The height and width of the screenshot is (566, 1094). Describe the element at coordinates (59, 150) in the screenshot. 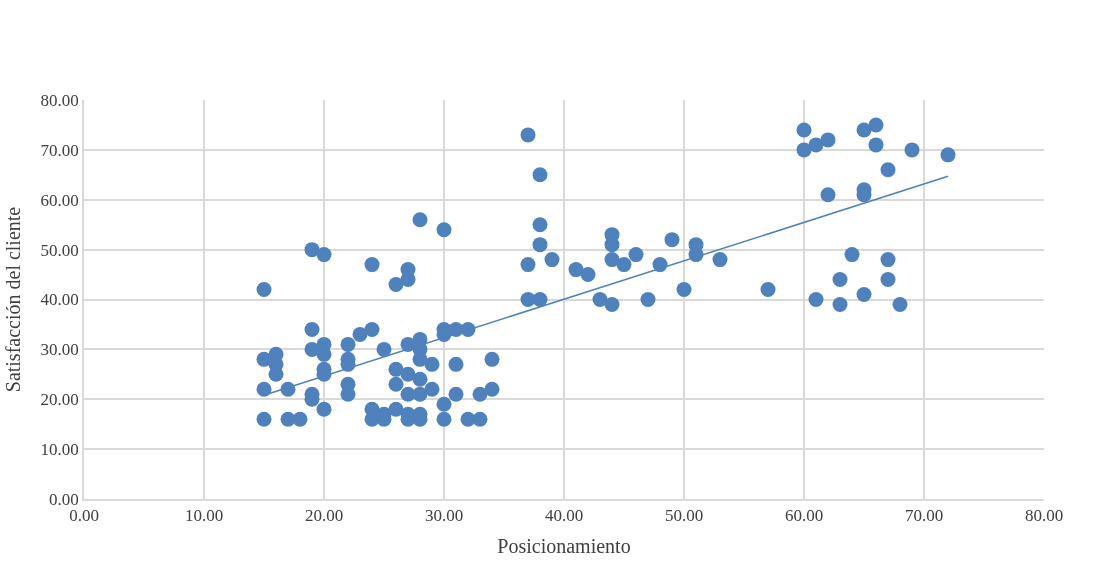

I see `y-tick-label: 70.00` at that location.